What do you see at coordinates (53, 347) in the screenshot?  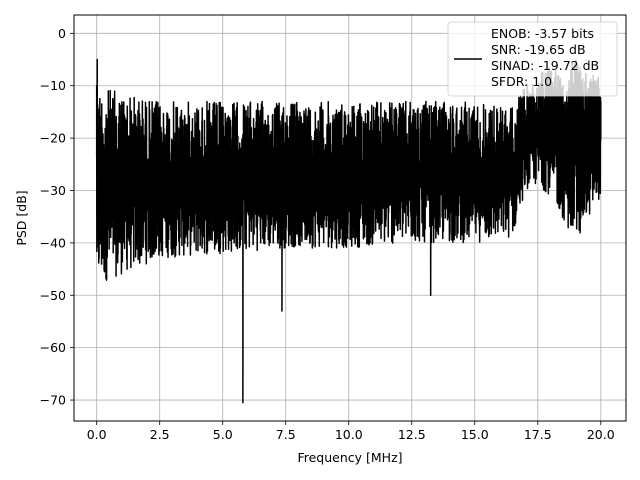 I see `y-tick-label: −60` at bounding box center [53, 347].